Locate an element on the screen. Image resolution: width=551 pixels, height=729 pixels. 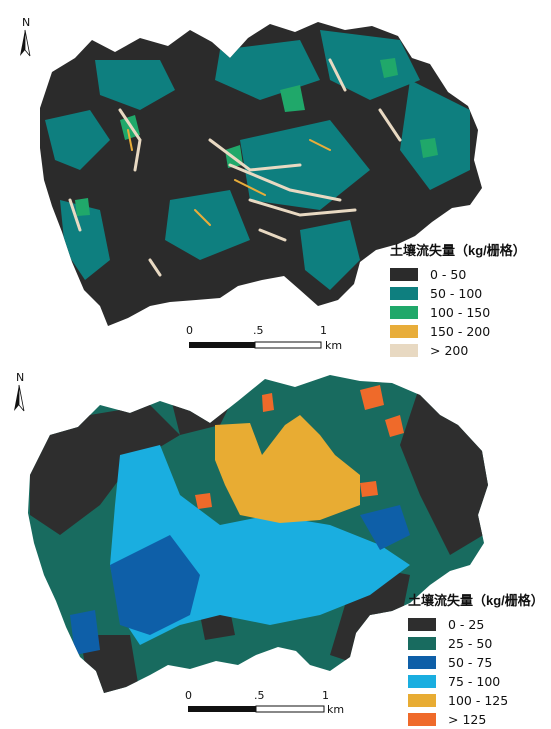
legend-item: 50 - 75 is located at coordinates (476, 662).